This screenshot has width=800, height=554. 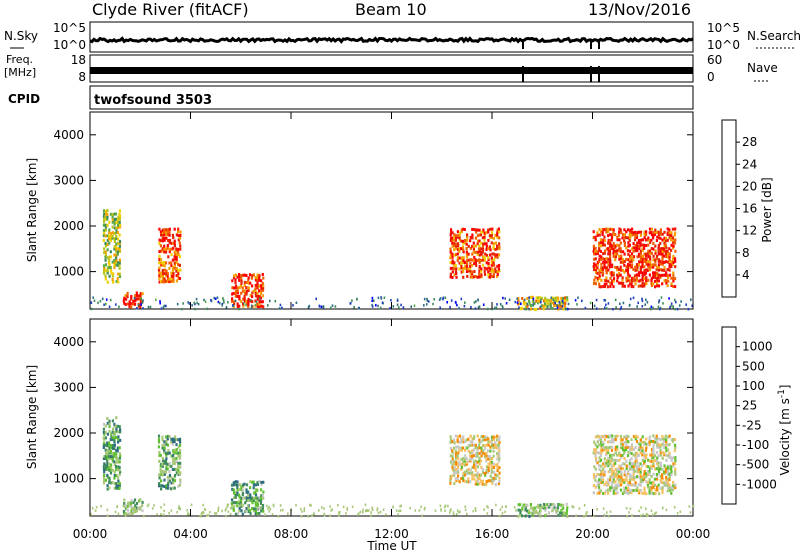 I want to click on velocity-colorbar-label: Velocity [m s-1], so click(x=784, y=430).